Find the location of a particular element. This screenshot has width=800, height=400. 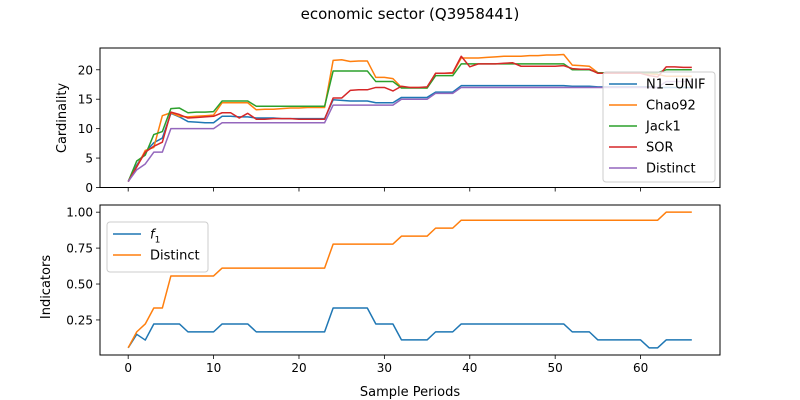

indicators-x-tick-label: 60 is located at coordinates (640, 368).